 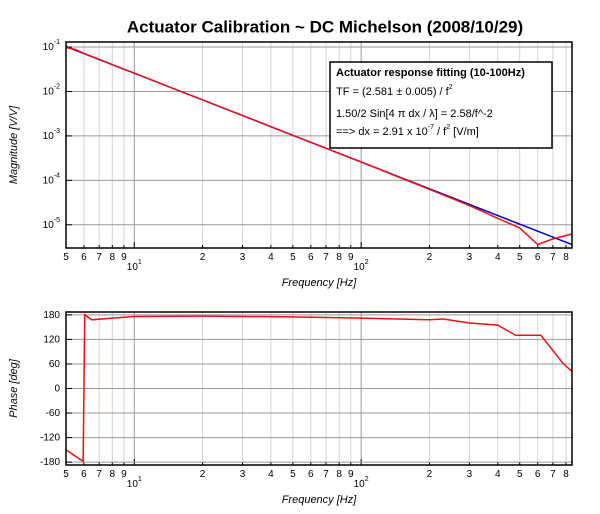 I want to click on tick-label-exponent: -3, so click(x=57, y=131).